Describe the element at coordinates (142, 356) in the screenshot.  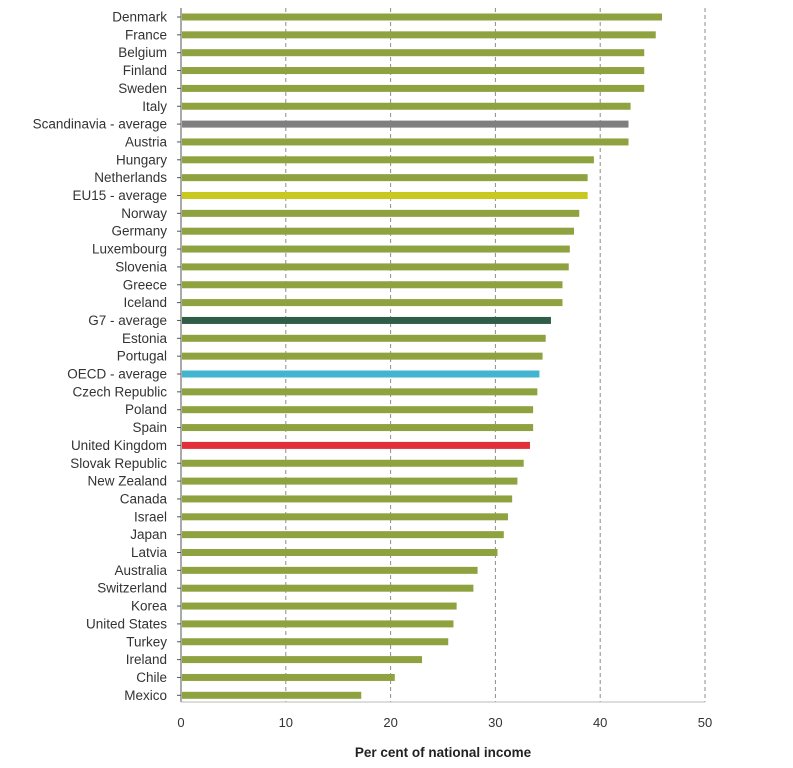
I see `category-label: Portugal` at that location.